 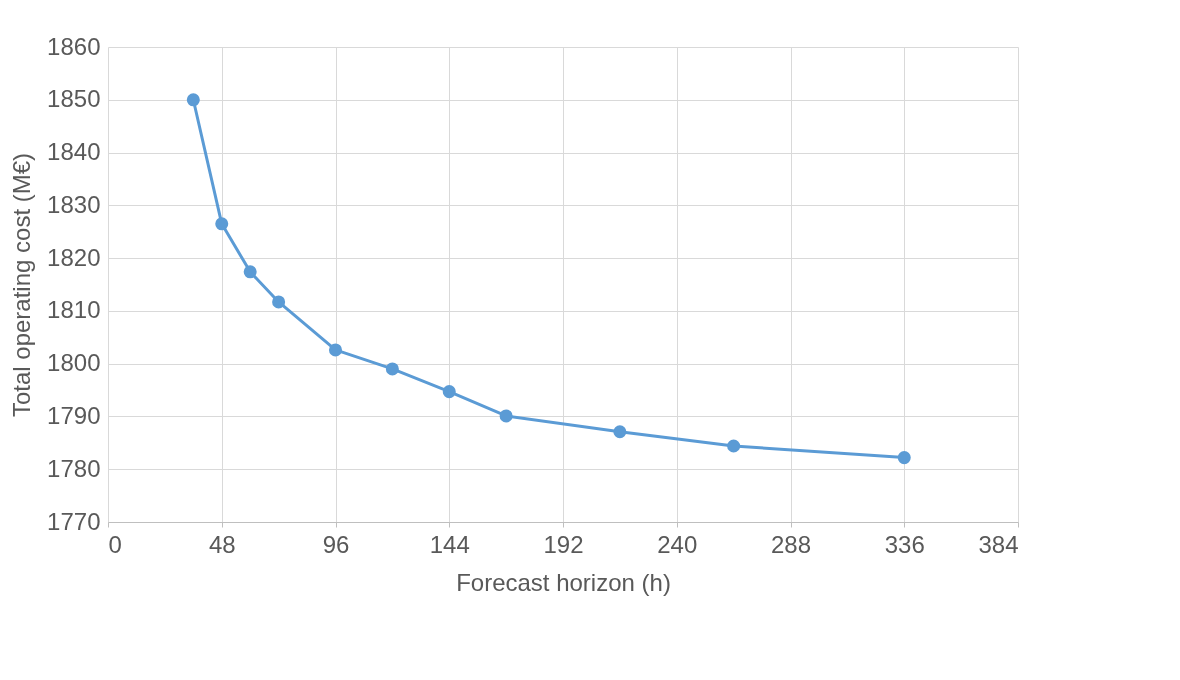 What do you see at coordinates (677, 544) in the screenshot?
I see `x-tick-label: 240` at bounding box center [677, 544].